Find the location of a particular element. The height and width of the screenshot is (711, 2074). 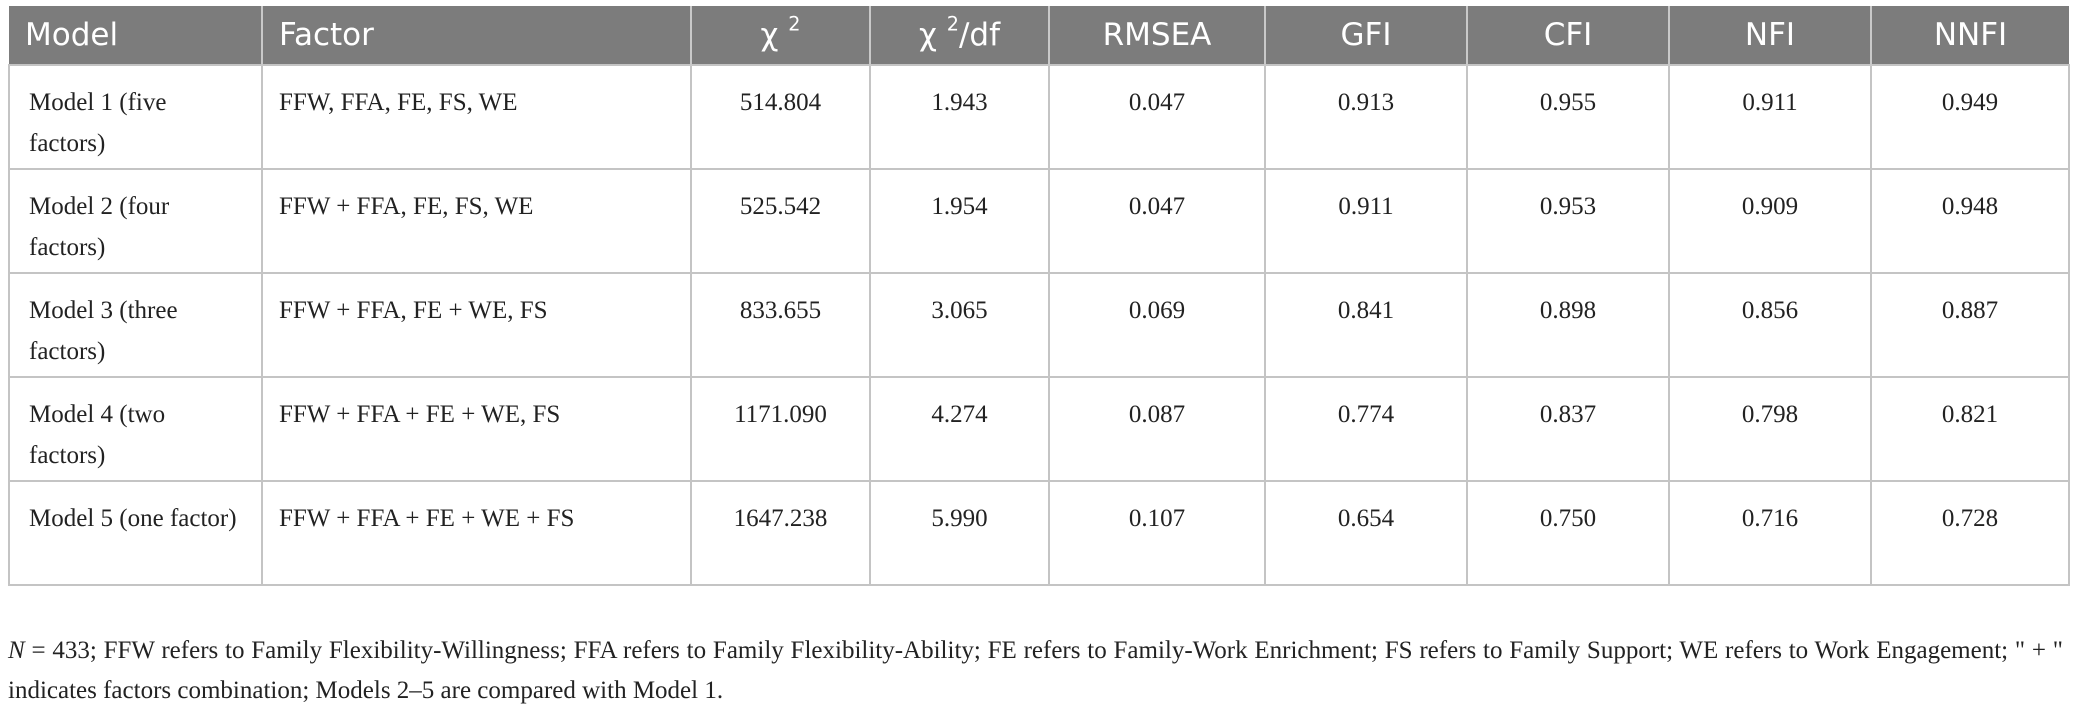

cell-chi-square-df: 1.954 is located at coordinates (959, 221).